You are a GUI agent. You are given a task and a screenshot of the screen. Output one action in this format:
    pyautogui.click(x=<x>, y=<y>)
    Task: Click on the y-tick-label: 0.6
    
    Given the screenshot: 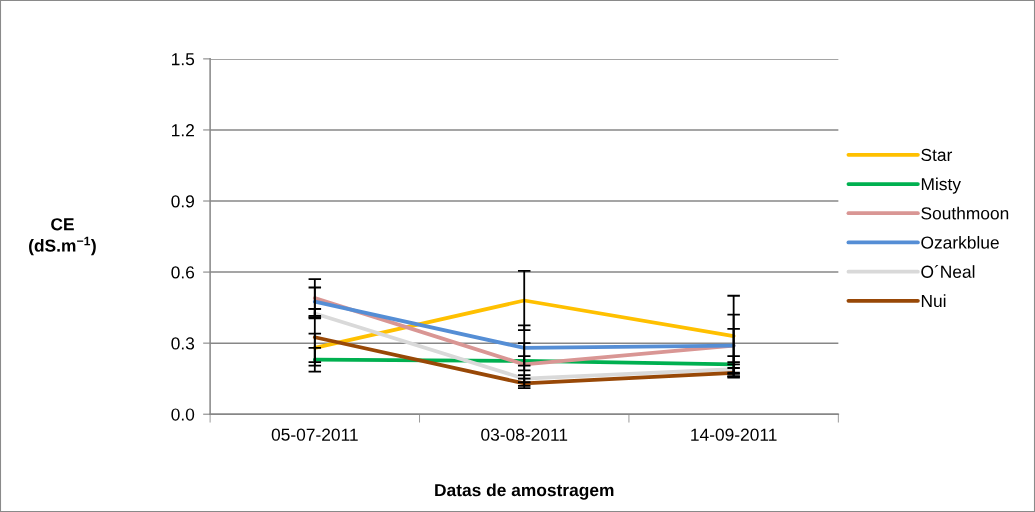 What is the action you would take?
    pyautogui.click(x=183, y=272)
    